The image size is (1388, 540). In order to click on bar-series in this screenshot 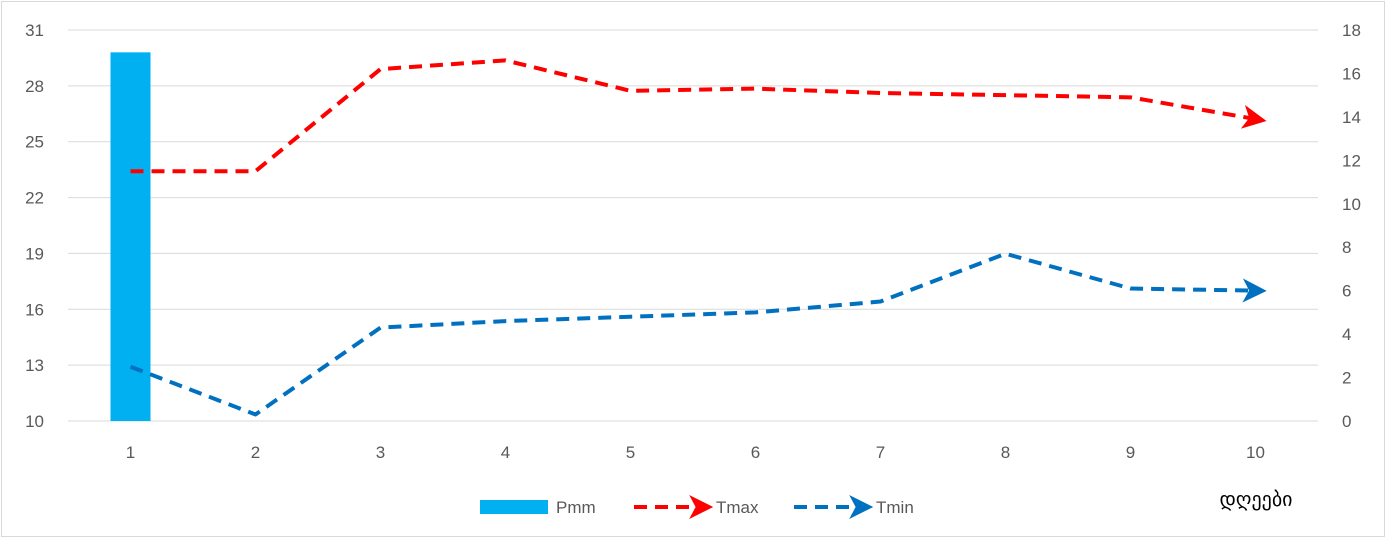, I will do `click(130, 236)`.